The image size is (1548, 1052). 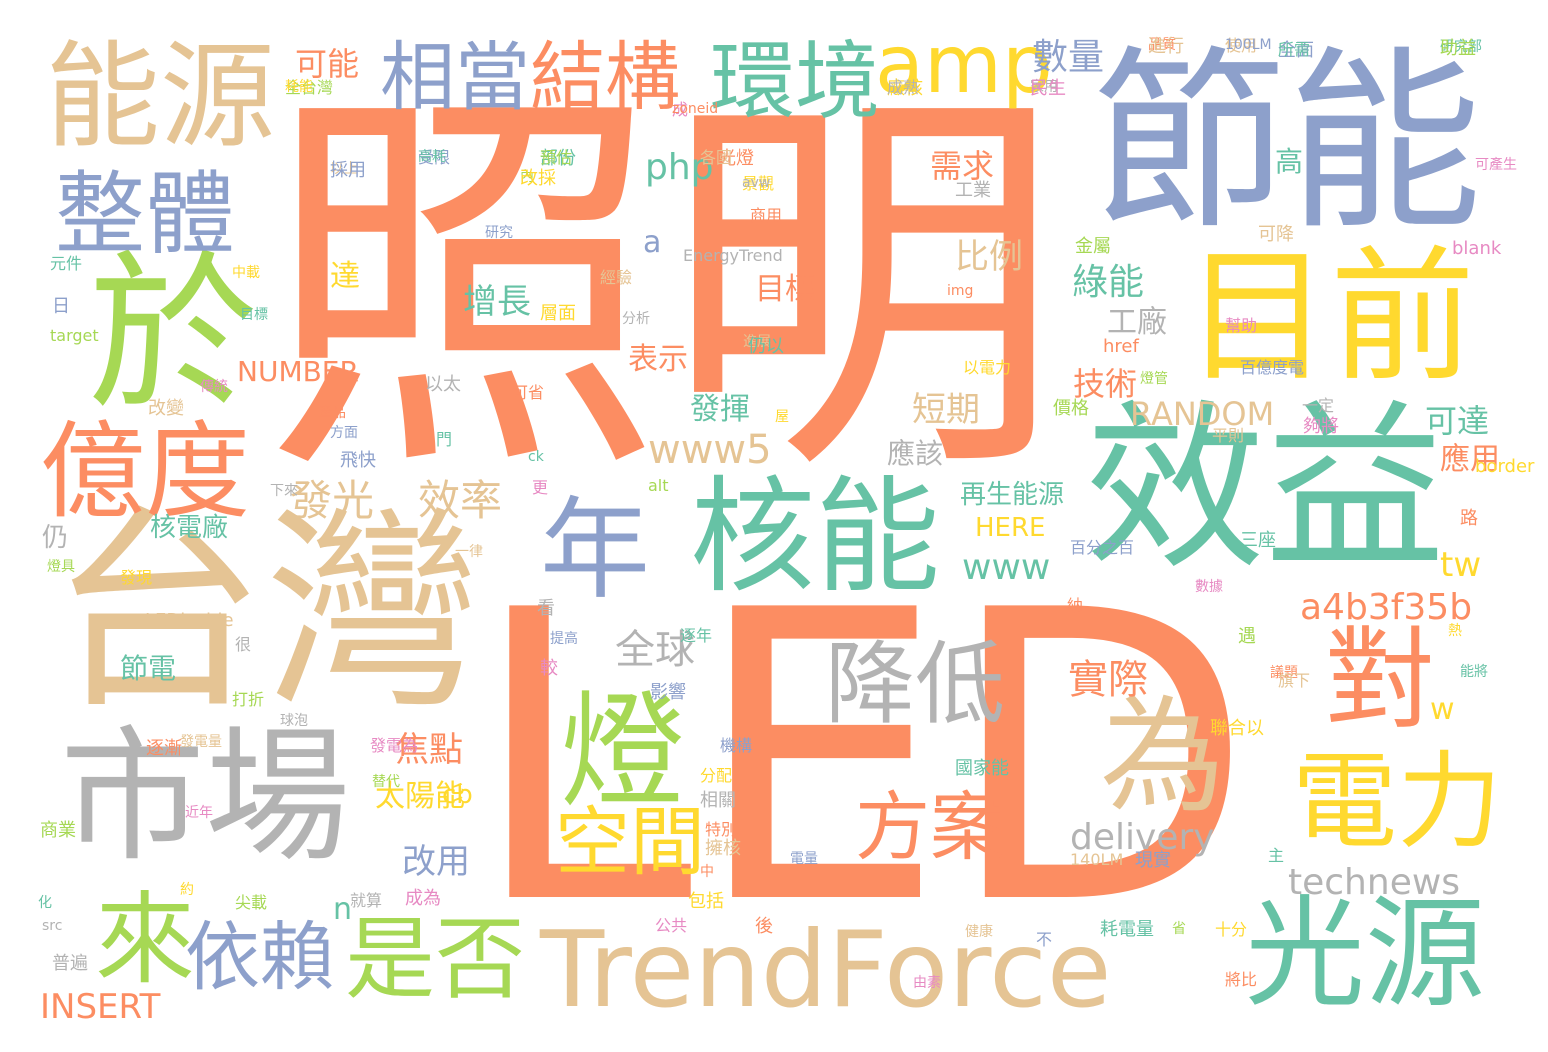 What do you see at coordinates (136, 577) in the screenshot?
I see `small-word: 發現` at bounding box center [136, 577].